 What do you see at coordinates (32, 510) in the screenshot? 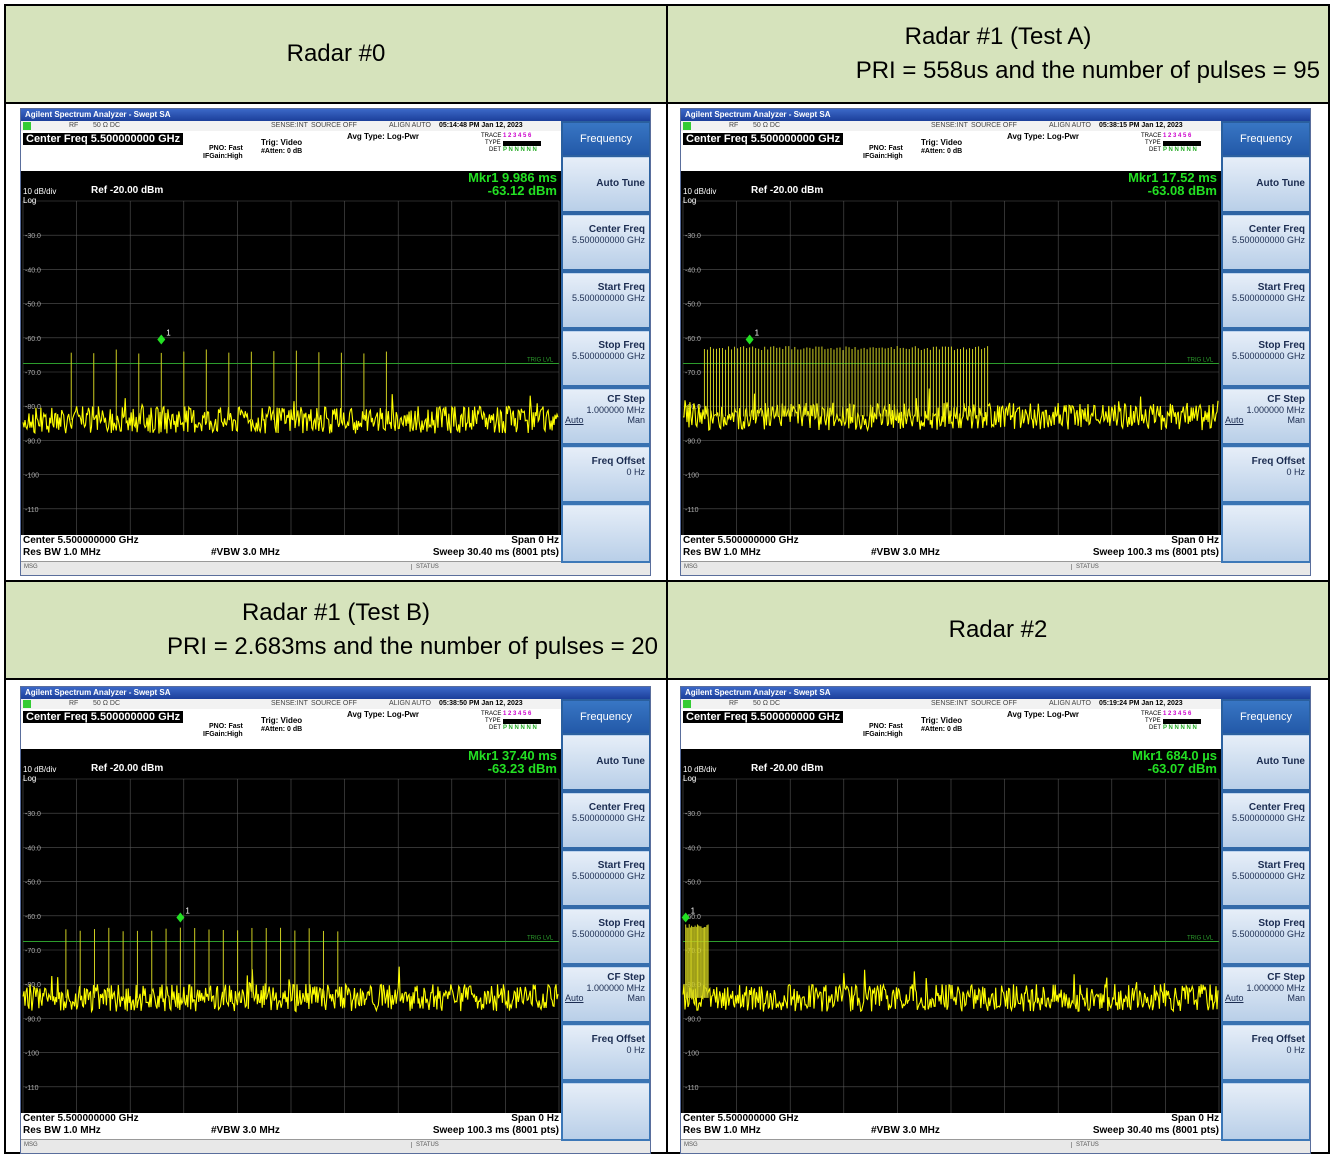
I see `y-tick-label: -110` at bounding box center [32, 510].